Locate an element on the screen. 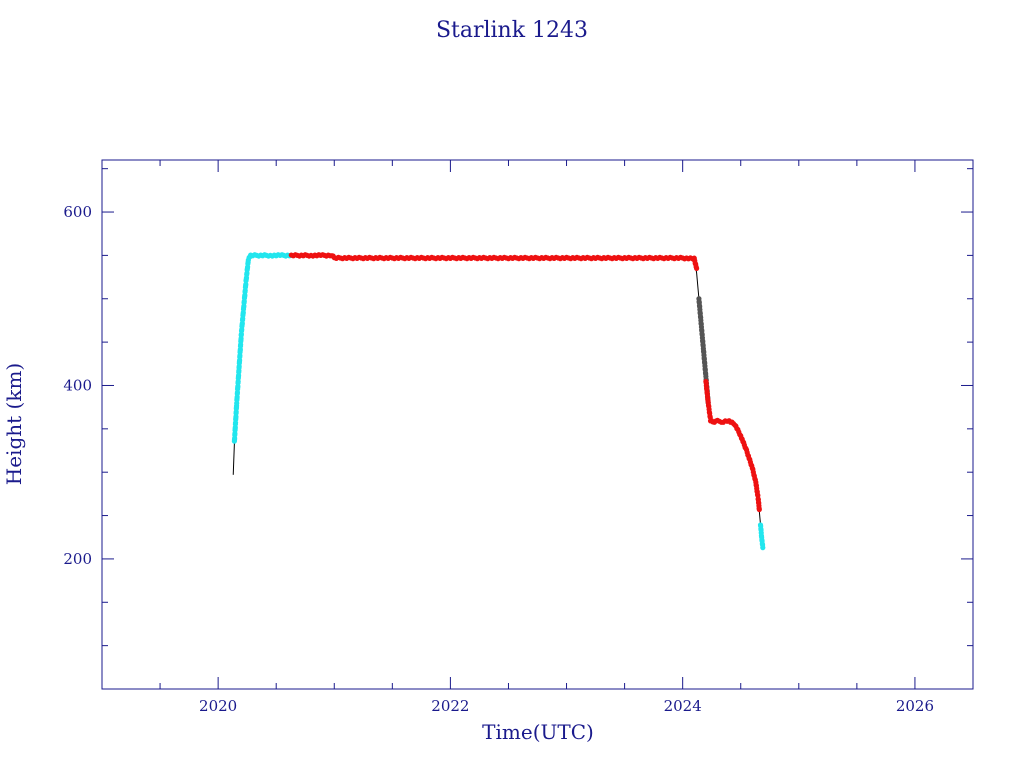 This screenshot has height=768, width=1024. y-tick-label: 200 is located at coordinates (77, 559).